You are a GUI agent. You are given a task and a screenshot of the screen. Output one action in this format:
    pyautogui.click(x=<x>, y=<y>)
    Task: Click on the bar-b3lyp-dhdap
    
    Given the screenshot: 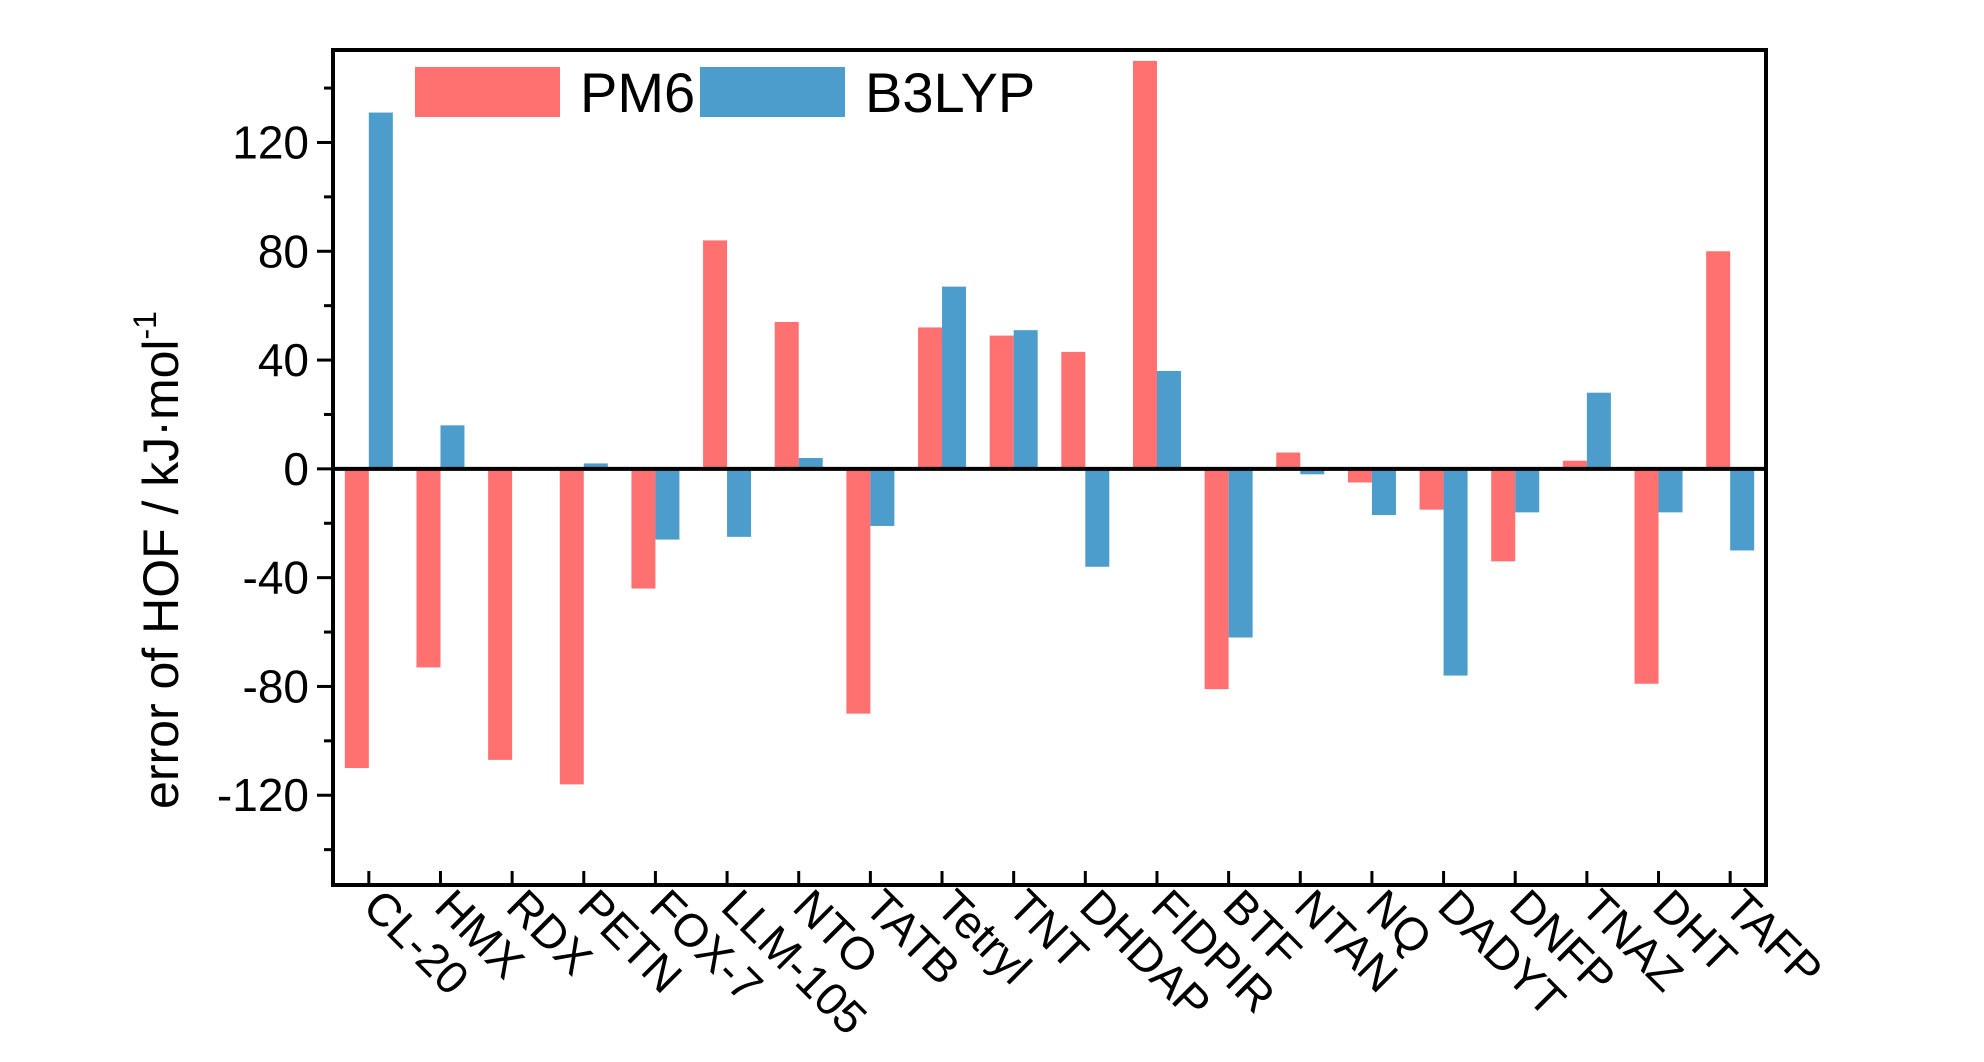 What is the action you would take?
    pyautogui.click(x=1097, y=517)
    